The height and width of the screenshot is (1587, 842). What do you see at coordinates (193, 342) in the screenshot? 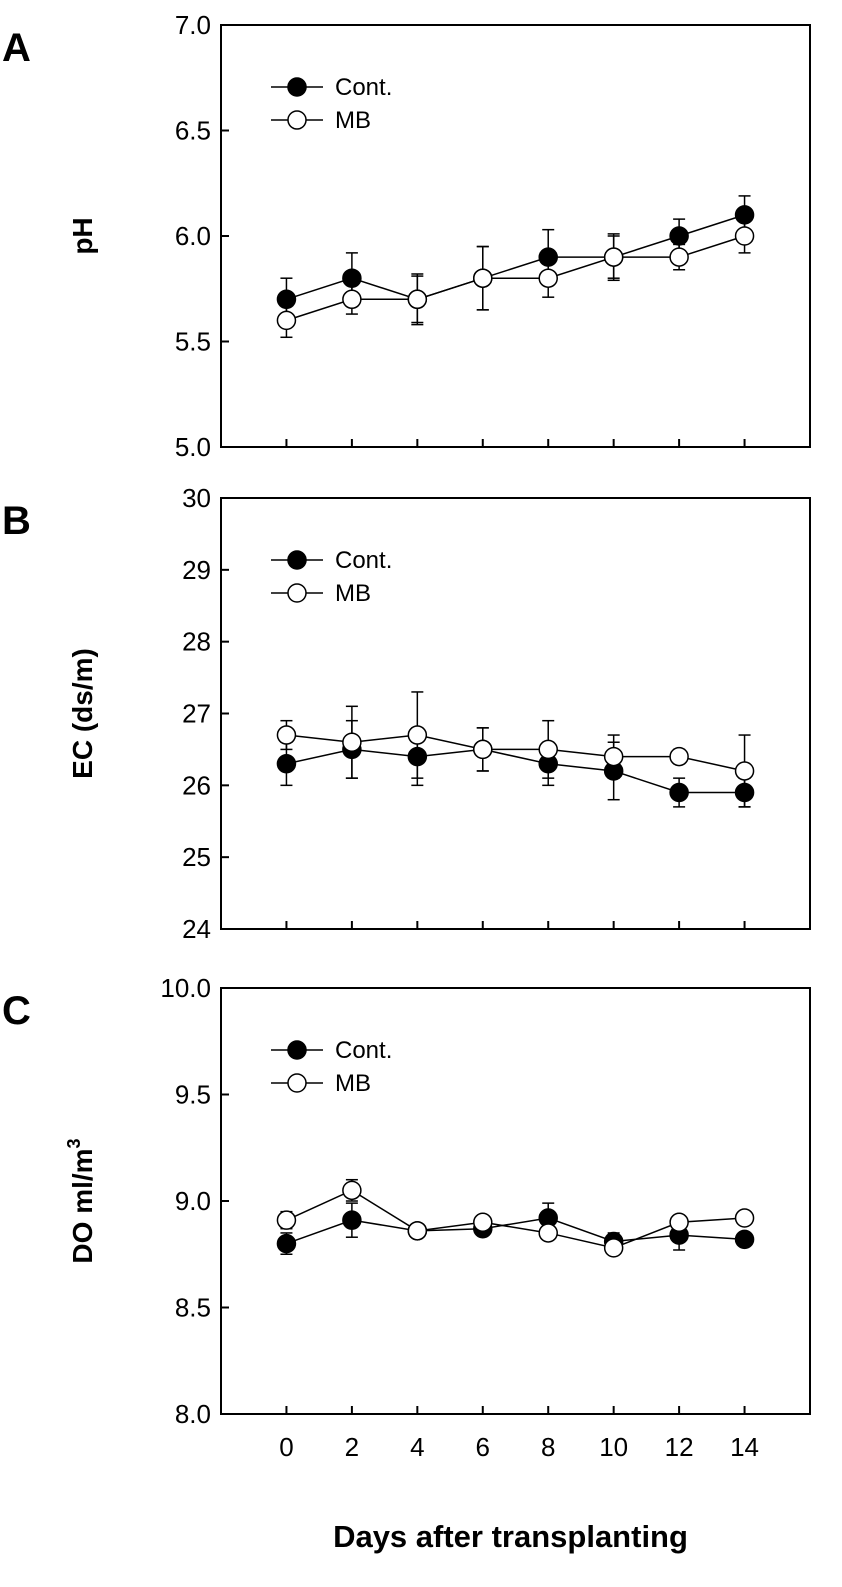
I see `y-tick-label: 5.5` at bounding box center [193, 342].